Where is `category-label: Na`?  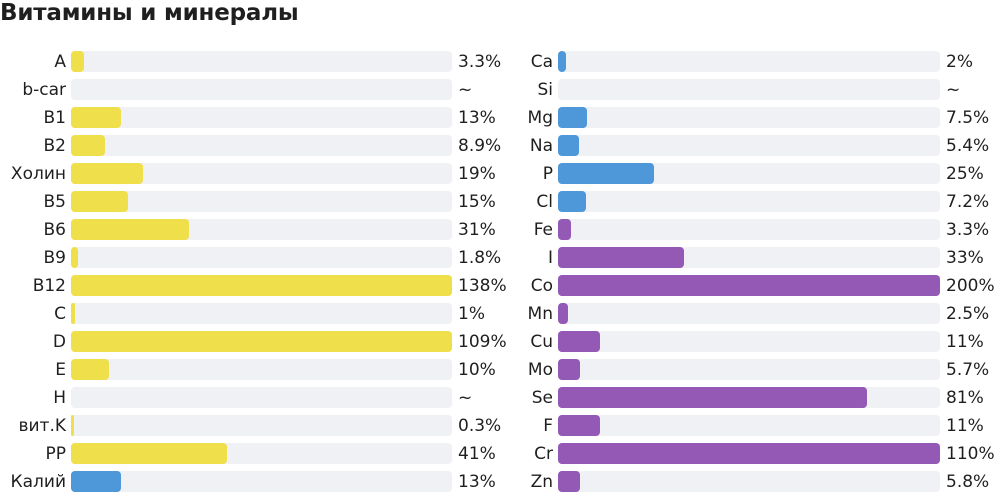 category-label: Na is located at coordinates (541, 146).